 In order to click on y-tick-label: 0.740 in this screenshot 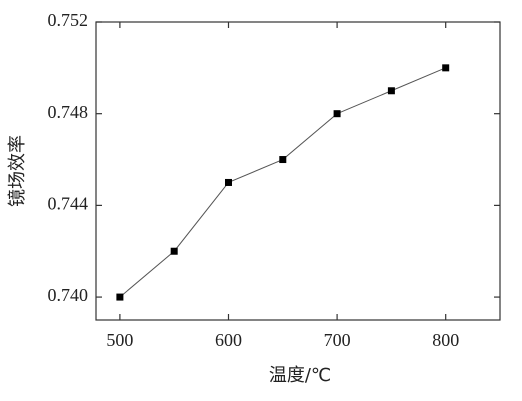, I will do `click(68, 295)`.